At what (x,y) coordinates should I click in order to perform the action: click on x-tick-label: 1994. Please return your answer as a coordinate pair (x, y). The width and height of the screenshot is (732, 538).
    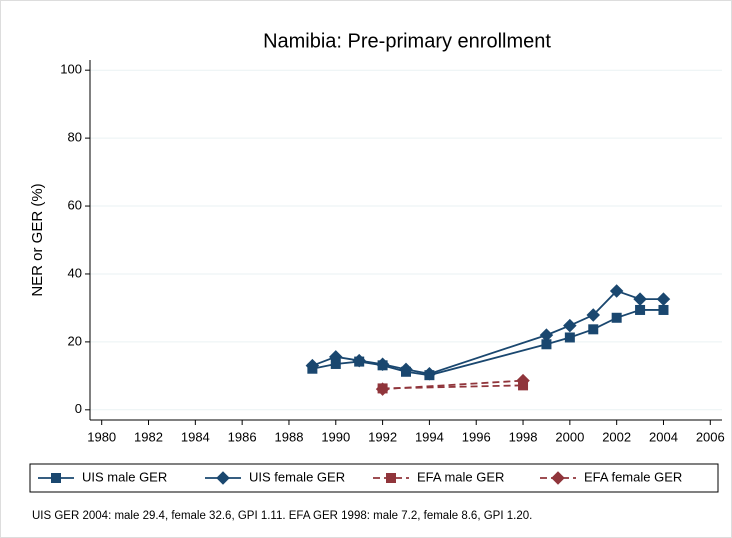
    Looking at the image, I should click on (429, 436).